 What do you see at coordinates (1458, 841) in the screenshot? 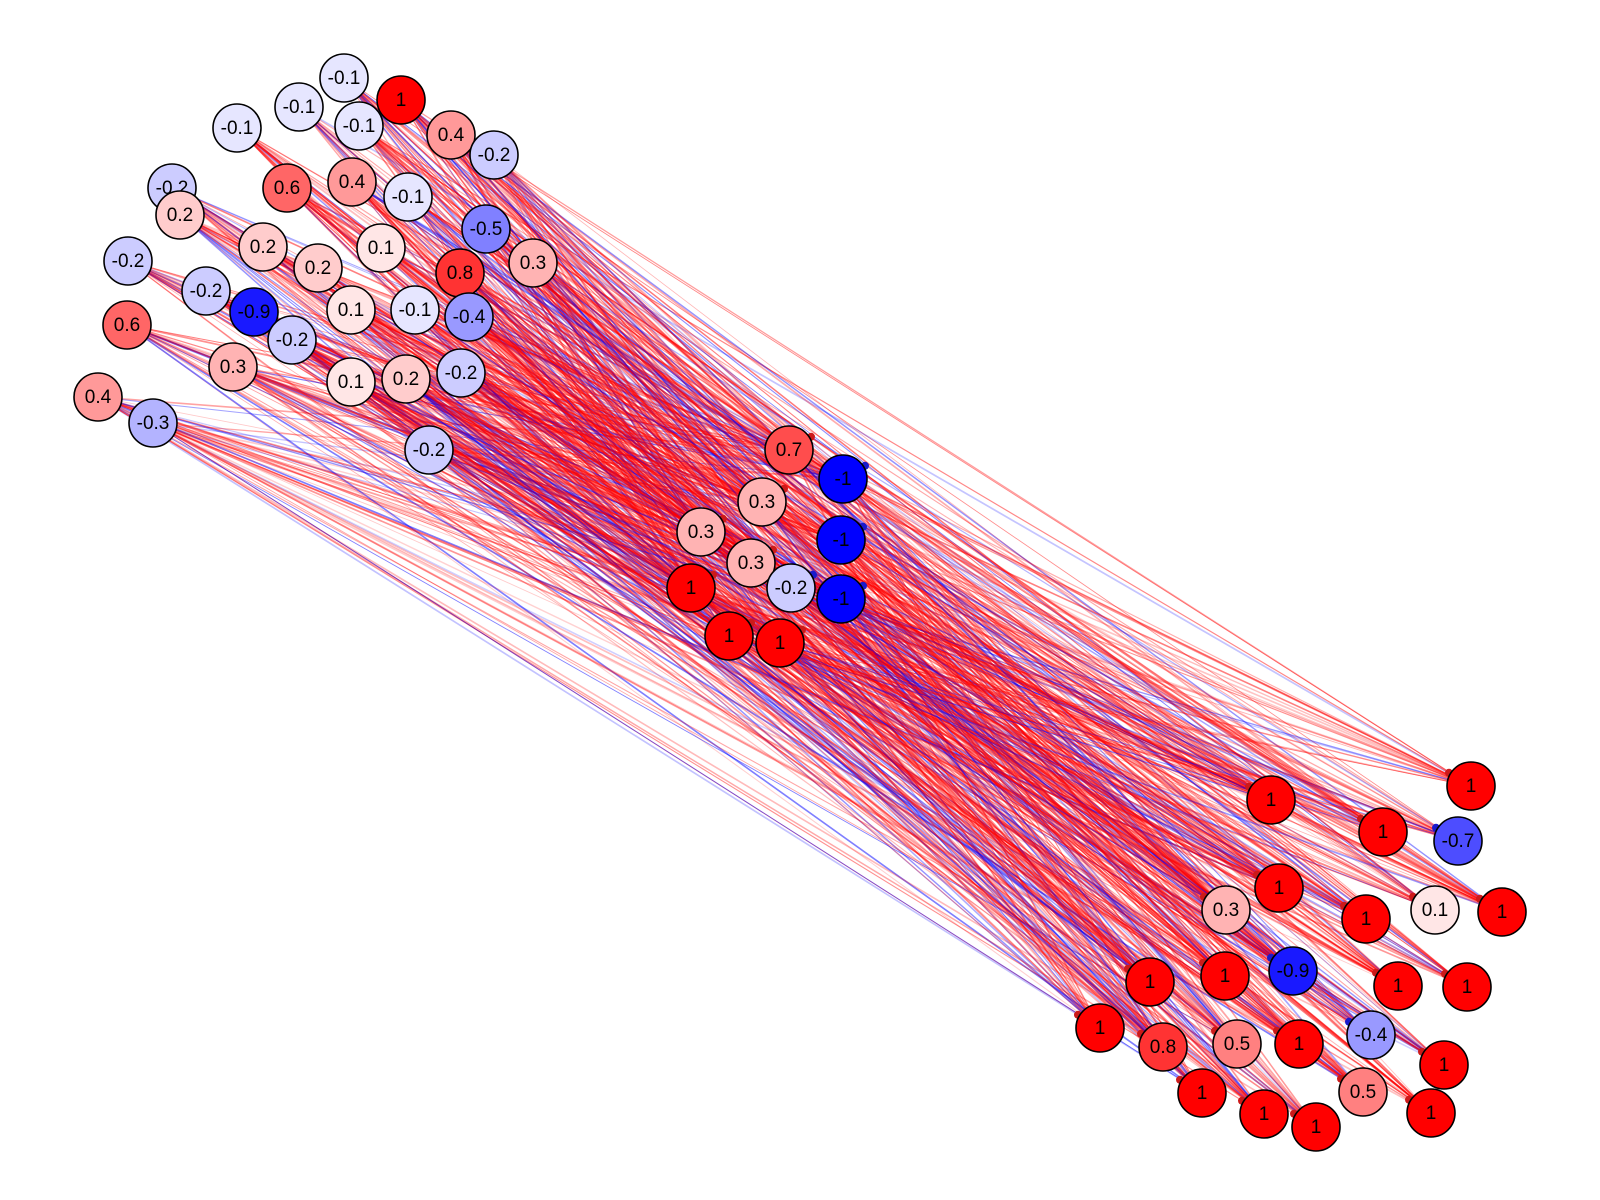
I see `network-node: -0.7` at bounding box center [1458, 841].